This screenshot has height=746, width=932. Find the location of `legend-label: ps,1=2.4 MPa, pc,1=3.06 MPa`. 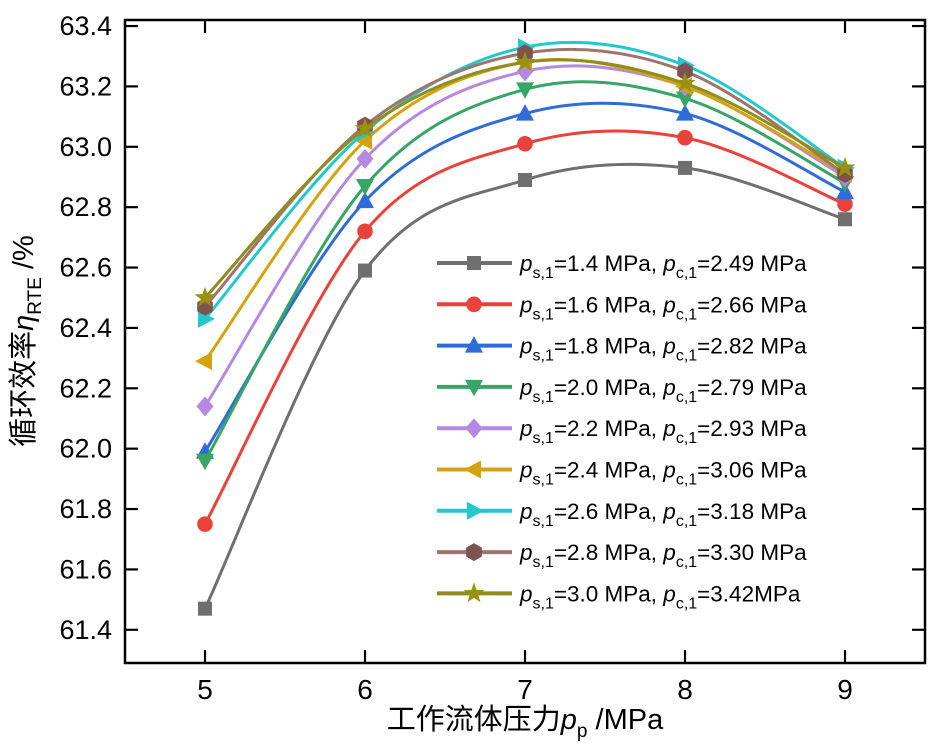

legend-label: ps,1=2.4 MPa, pc,1=3.06 MPa is located at coordinates (663, 473).